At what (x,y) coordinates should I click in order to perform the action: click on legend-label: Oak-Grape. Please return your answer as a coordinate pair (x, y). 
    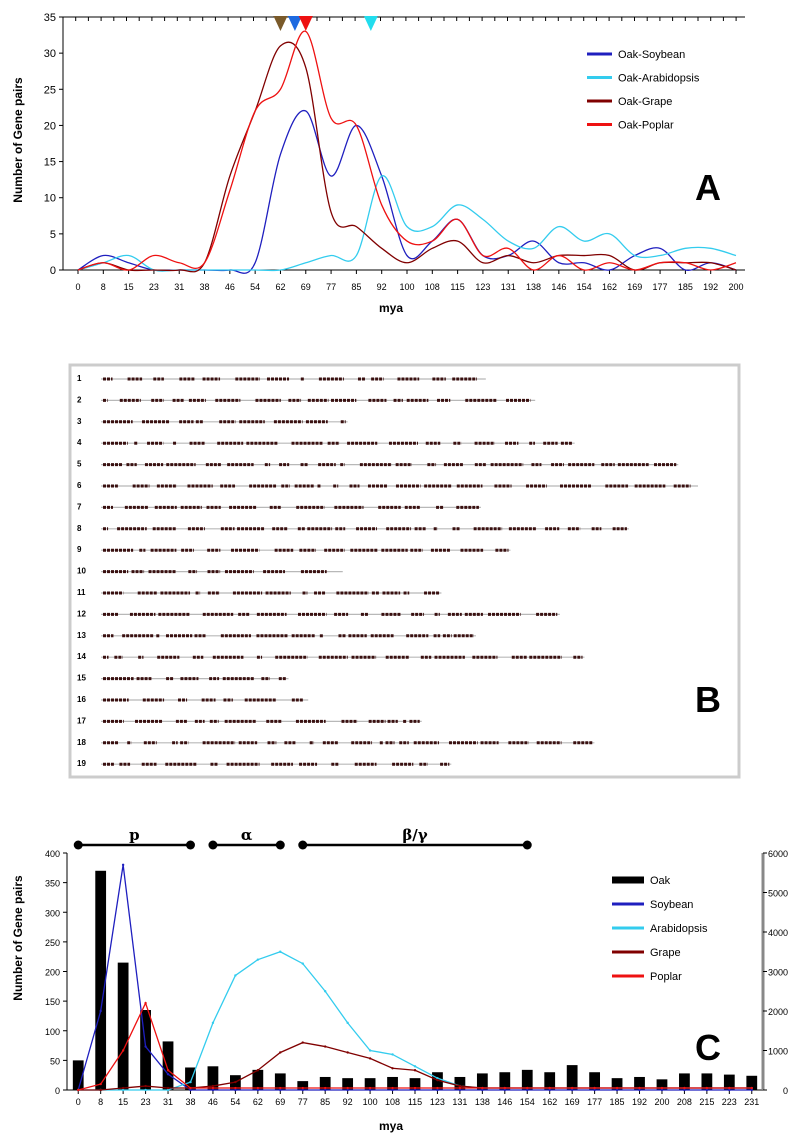
    Looking at the image, I should click on (645, 102).